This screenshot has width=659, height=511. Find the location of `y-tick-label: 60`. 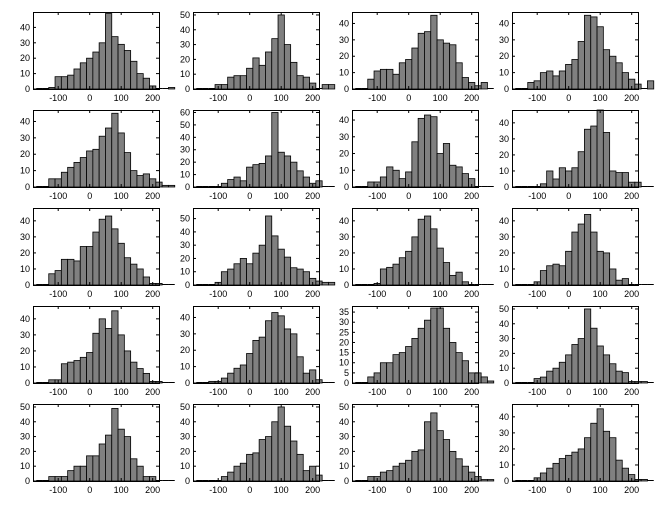

y-tick-label: 60 is located at coordinates (185, 112).